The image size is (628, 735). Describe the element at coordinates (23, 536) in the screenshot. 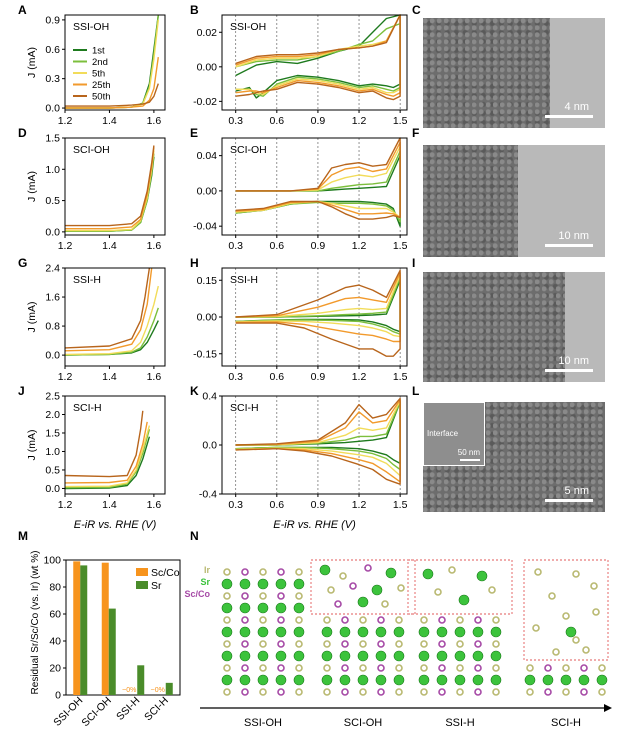

I see `panel-letter-M: M` at that location.